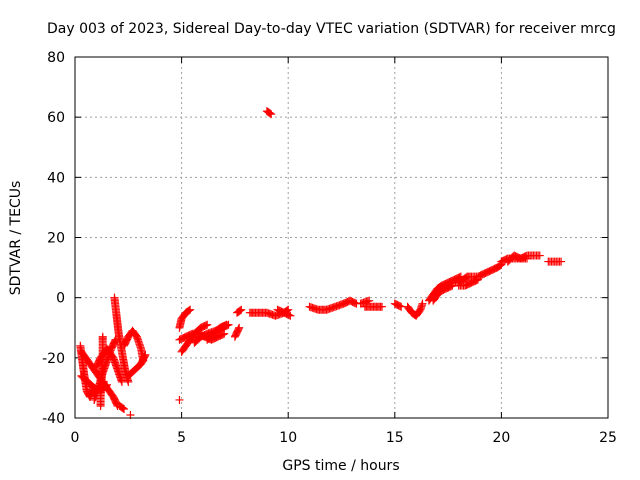 Image resolution: width=640 pixels, height=480 pixels. I want to click on x-tick-label: 25, so click(608, 438).